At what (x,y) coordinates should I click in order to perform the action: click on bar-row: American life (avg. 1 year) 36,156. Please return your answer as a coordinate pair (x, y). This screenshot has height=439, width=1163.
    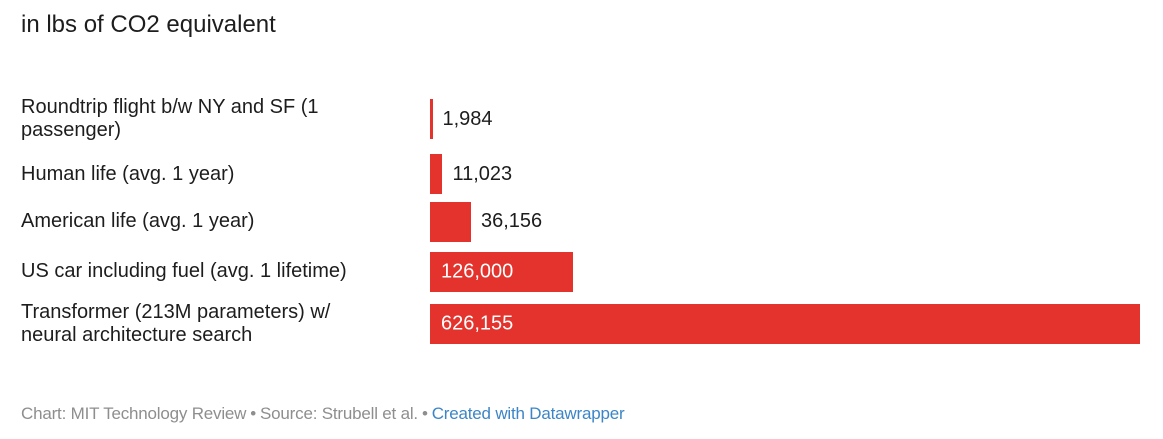
    Looking at the image, I should click on (581, 221).